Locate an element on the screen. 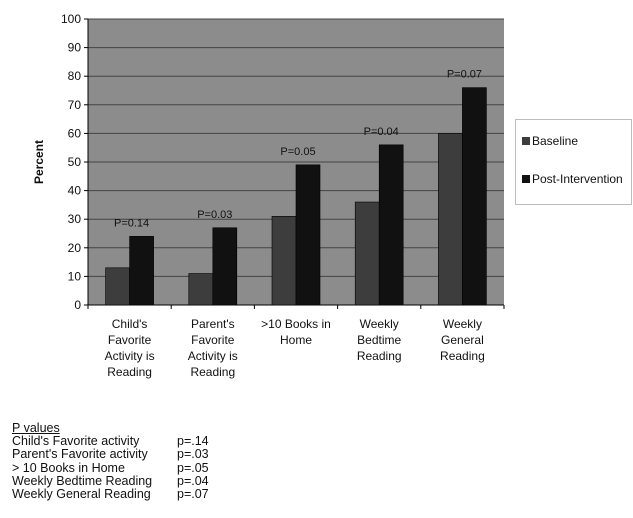 The width and height of the screenshot is (633, 518). p-value-annotation: P=0.04 is located at coordinates (381, 132).